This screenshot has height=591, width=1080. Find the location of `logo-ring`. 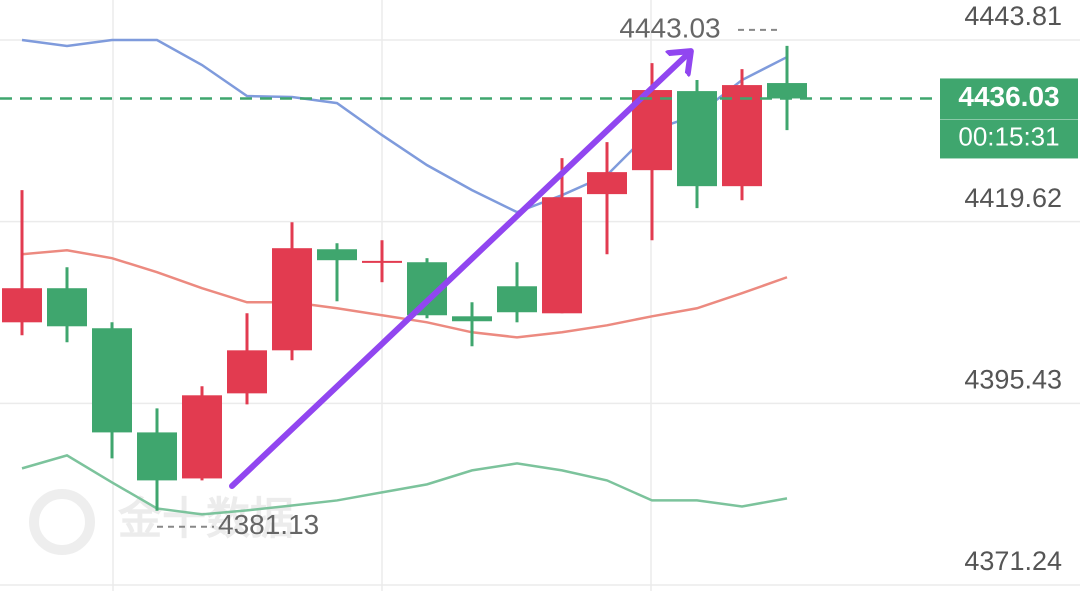

logo-ring is located at coordinates (62, 522).